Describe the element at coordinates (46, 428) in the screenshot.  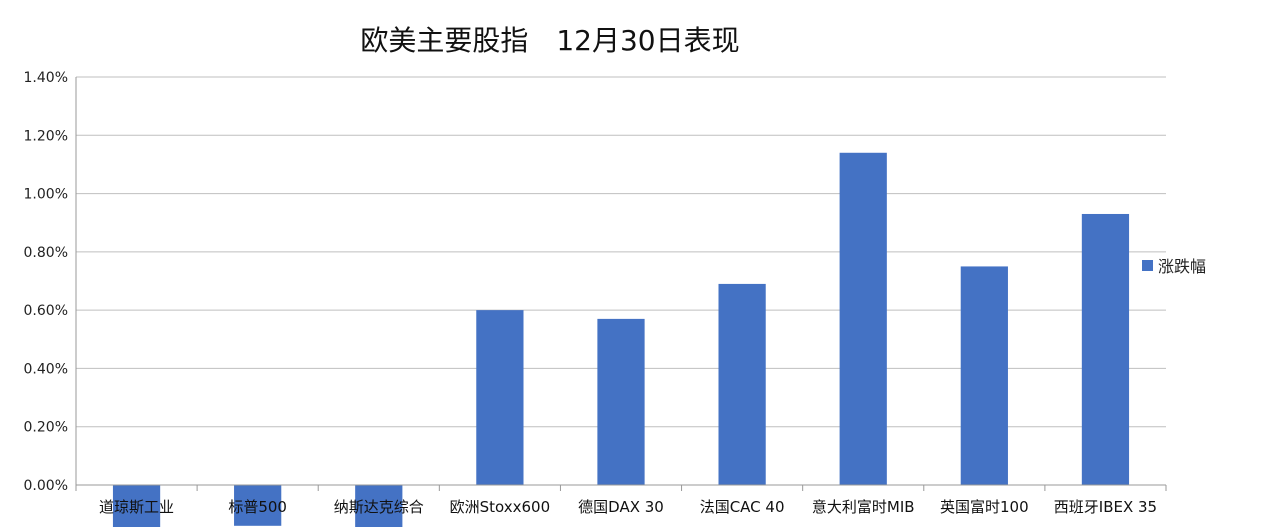
I see `y-tick-label-1: 0.20%` at that location.